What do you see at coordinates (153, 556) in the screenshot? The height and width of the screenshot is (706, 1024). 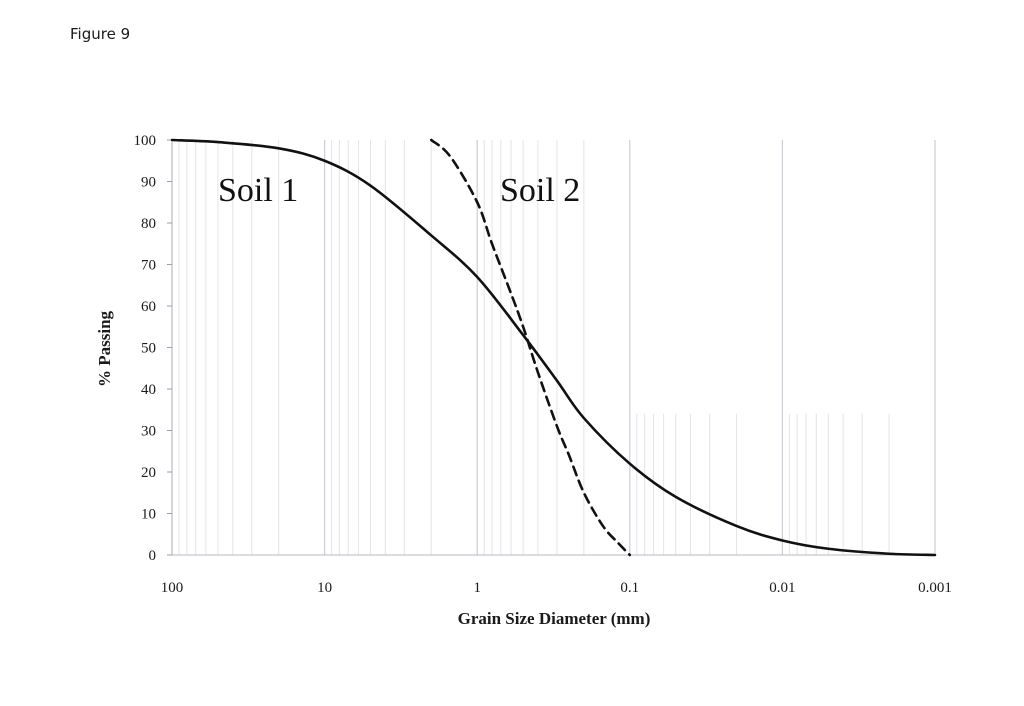 I see `y-tick-label: 0` at bounding box center [153, 556].